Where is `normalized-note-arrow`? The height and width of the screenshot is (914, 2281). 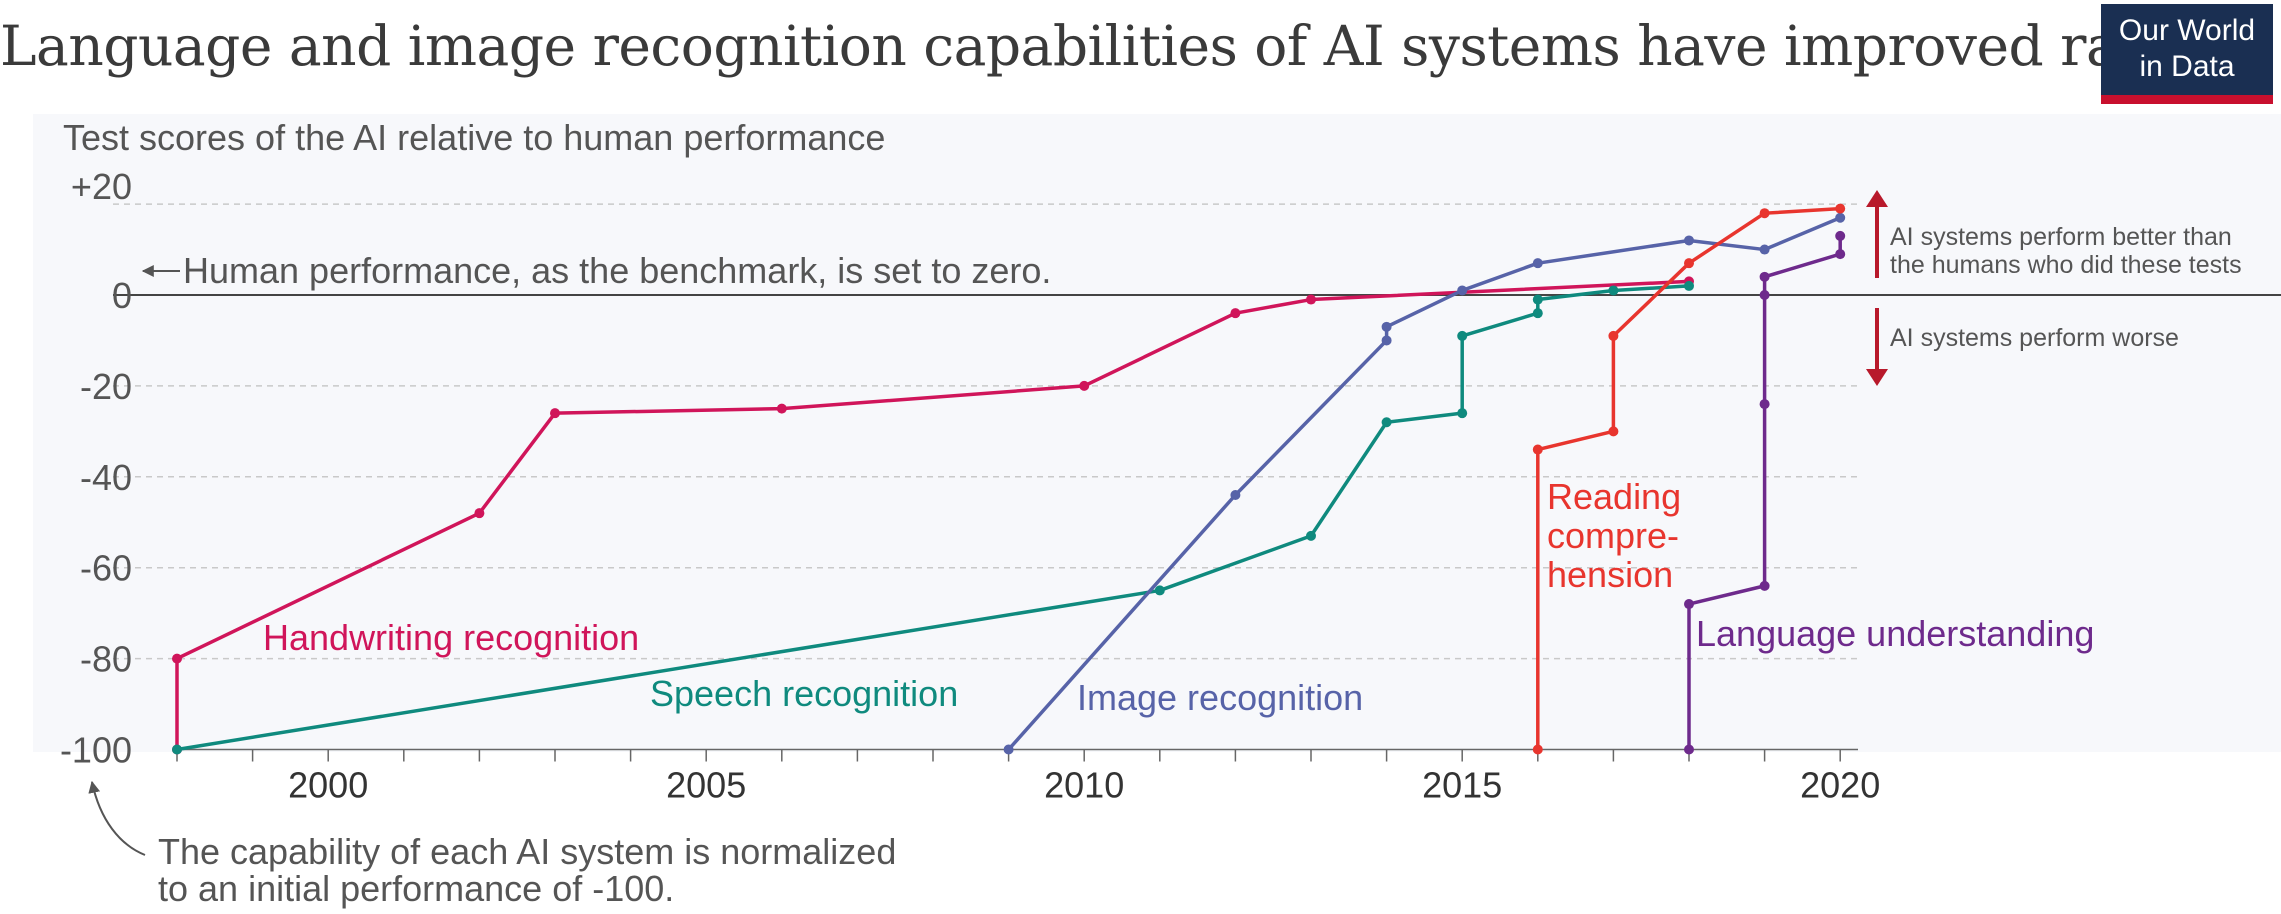 normalized-note-arrow is located at coordinates (117, 818).